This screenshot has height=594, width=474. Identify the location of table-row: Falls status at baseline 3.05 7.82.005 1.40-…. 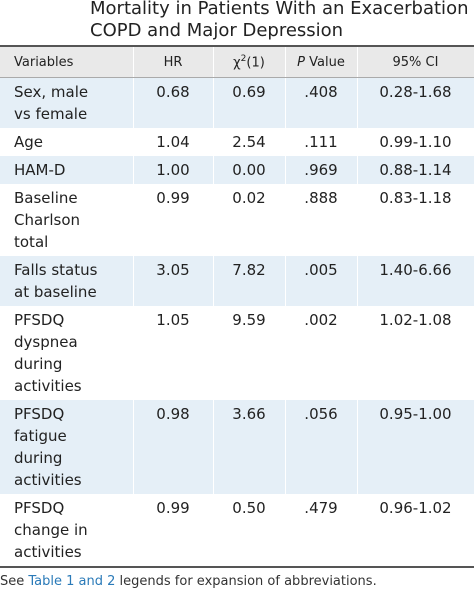
(237, 281).